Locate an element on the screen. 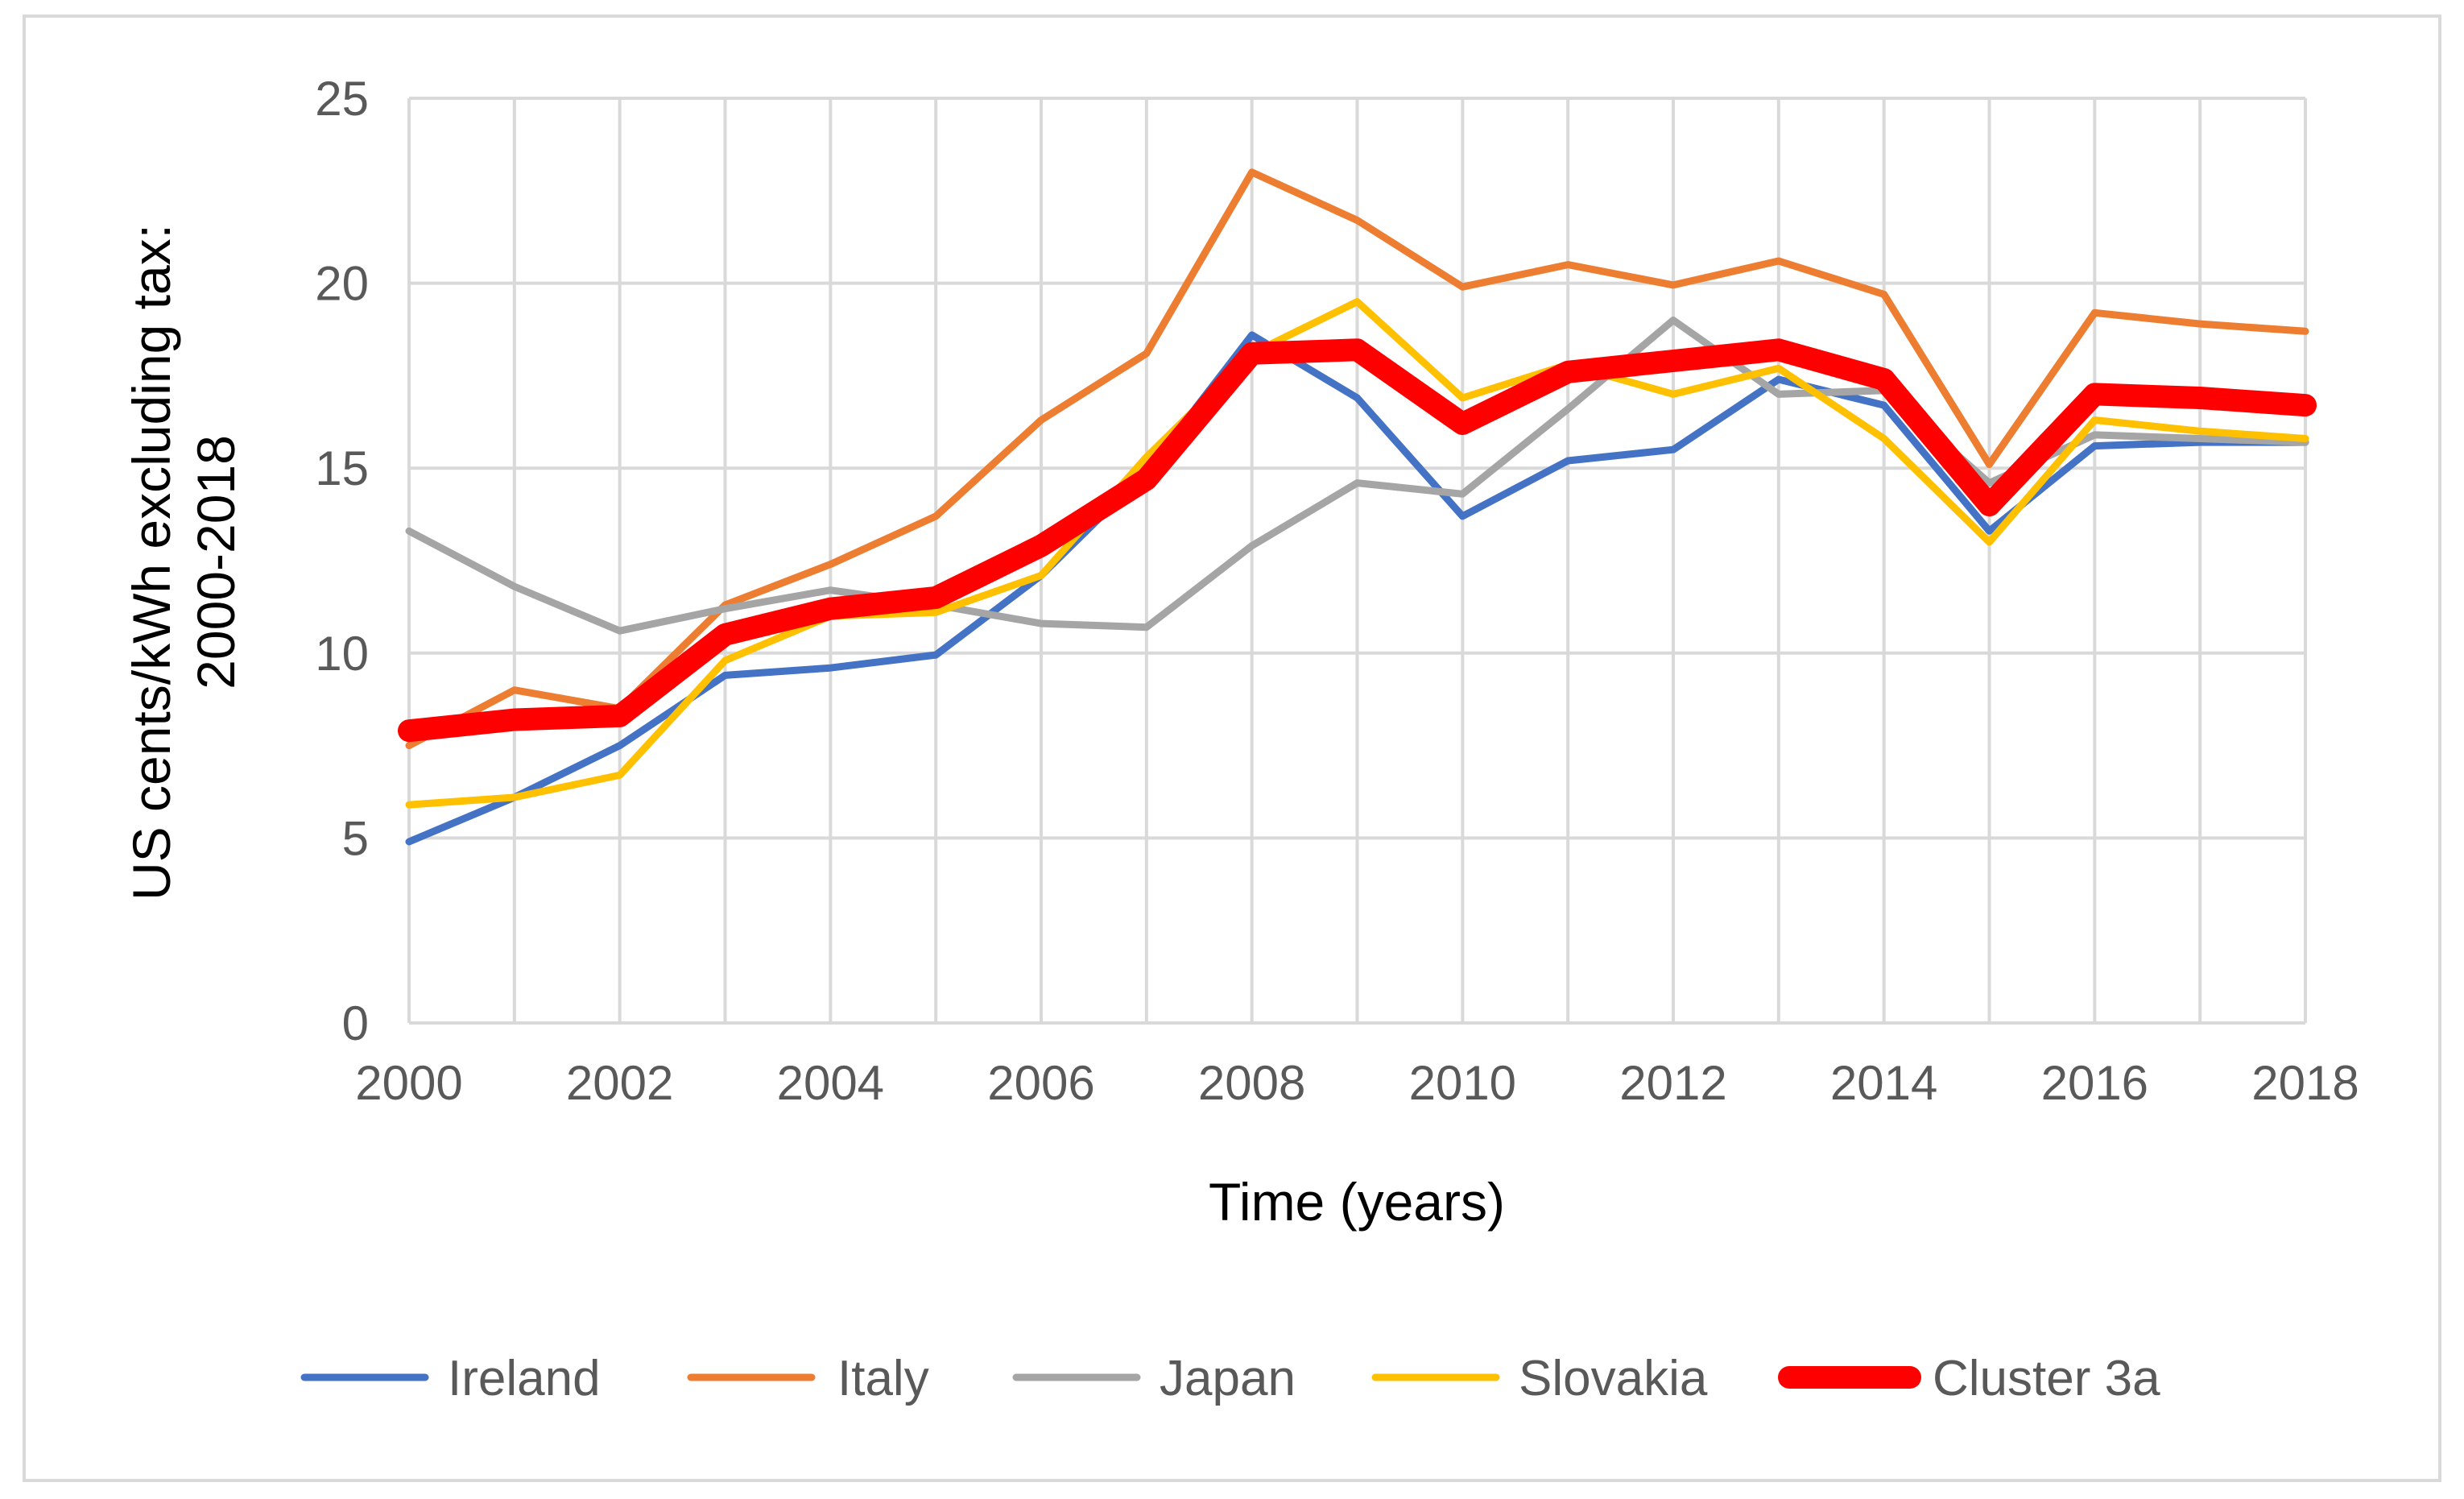 The image size is (2464, 1499). x-tick-label: 2004 is located at coordinates (830, 1083).